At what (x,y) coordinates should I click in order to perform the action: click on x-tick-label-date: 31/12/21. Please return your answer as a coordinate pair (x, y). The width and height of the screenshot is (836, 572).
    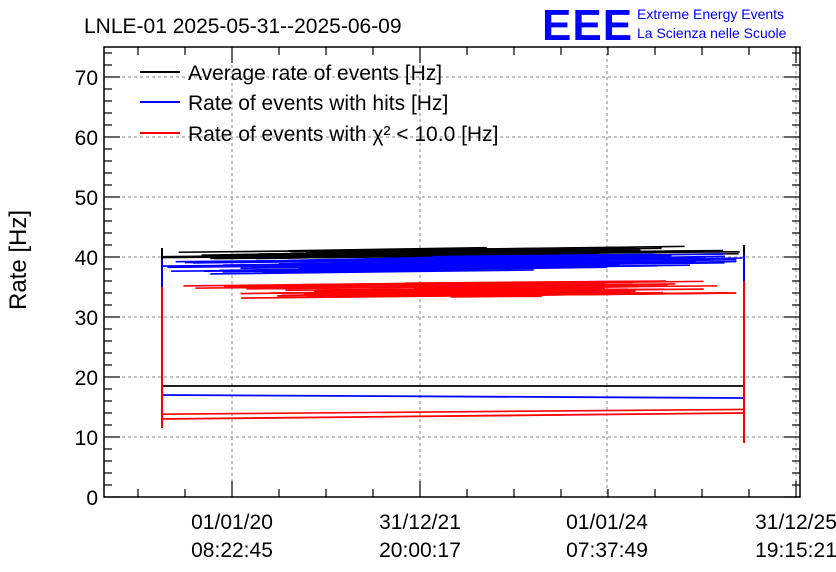
    Looking at the image, I should click on (420, 522).